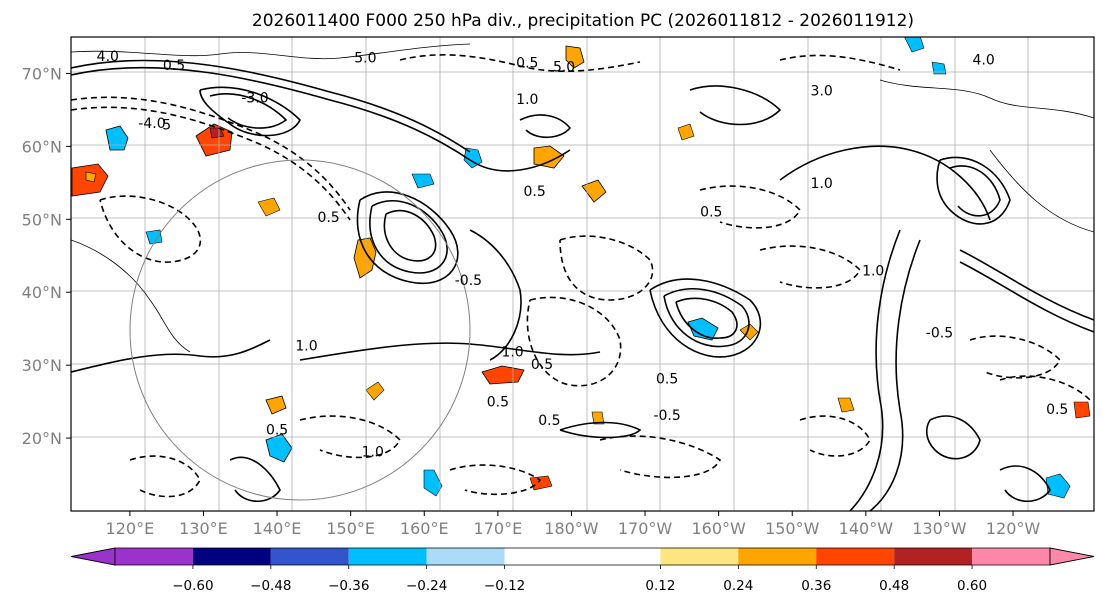  I want to click on lat-axis: 20°N 30°N 40°N 50°N 60°N 70°N, so click(46, 256).